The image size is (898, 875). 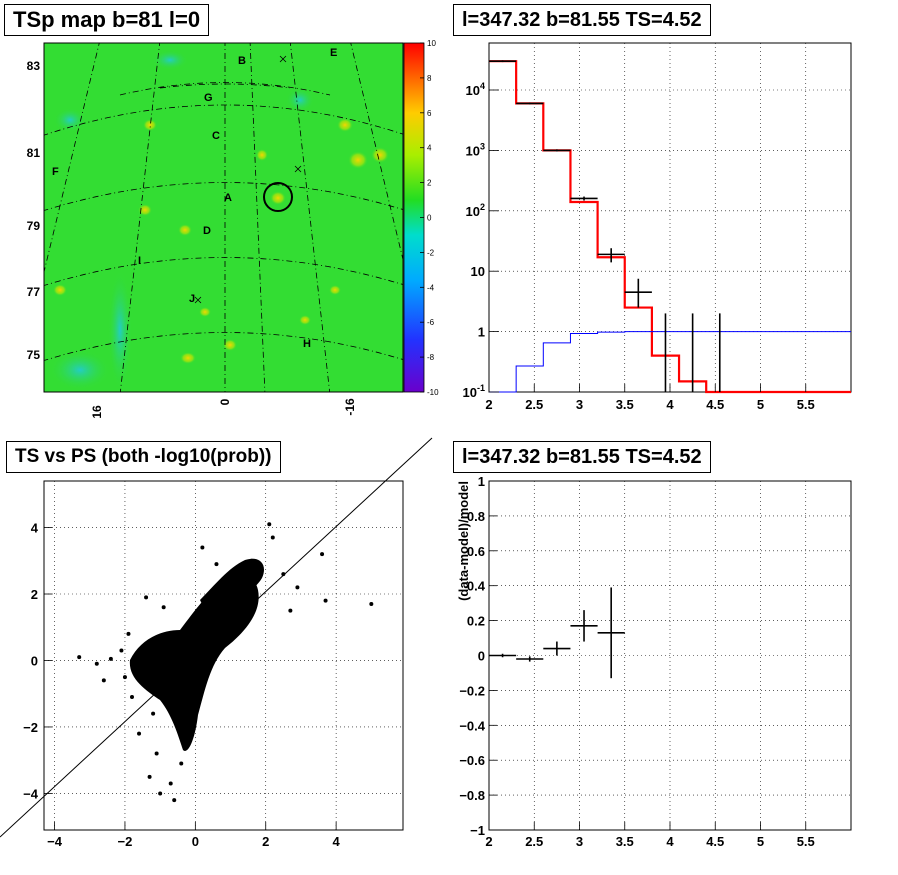 I want to click on map-y-tick: 79, so click(x=34, y=226).